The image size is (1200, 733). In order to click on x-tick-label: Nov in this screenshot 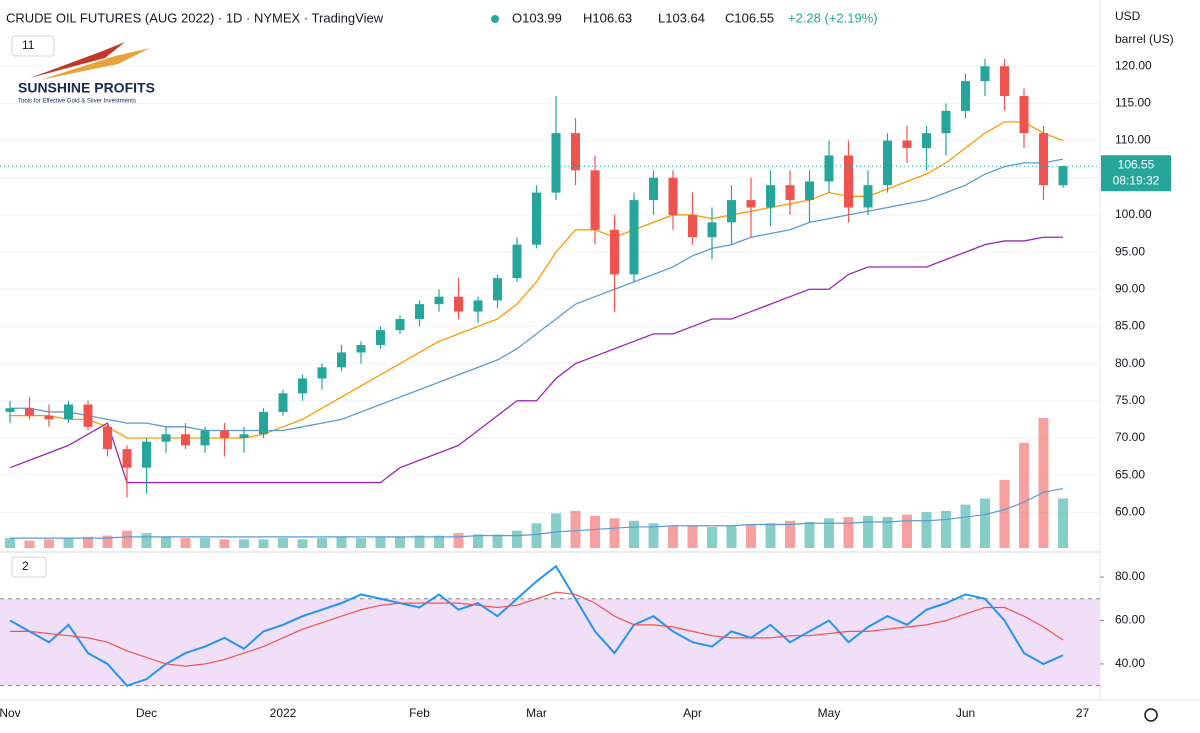, I will do `click(10, 713)`.